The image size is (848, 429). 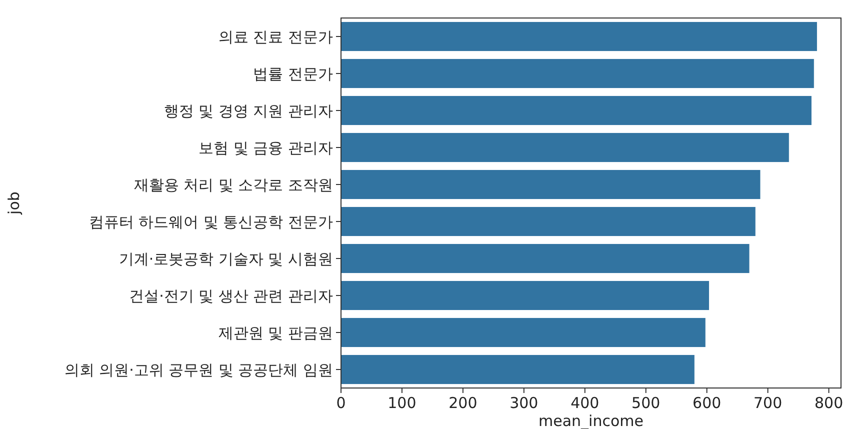 What do you see at coordinates (524, 403) in the screenshot?
I see `x-tick-label: 300` at bounding box center [524, 403].